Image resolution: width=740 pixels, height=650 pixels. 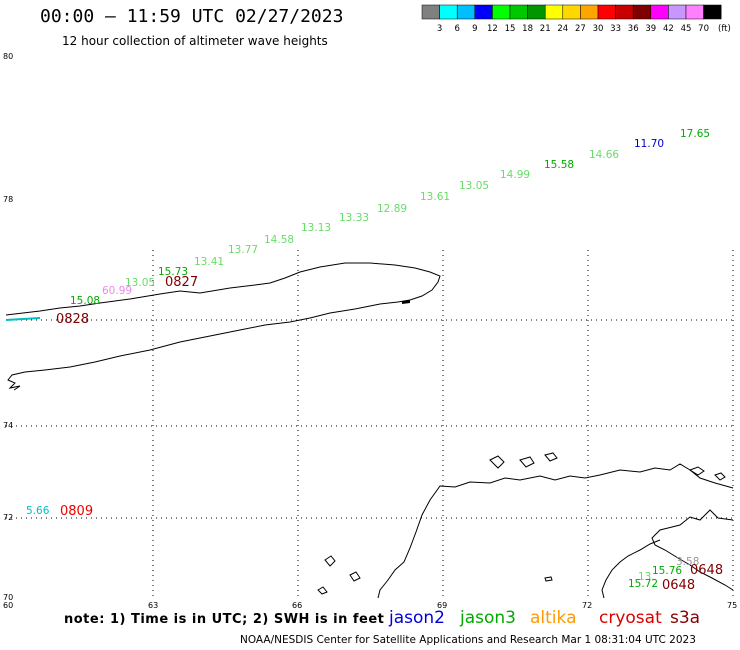 I want to click on wave-height-label: 15.76, so click(x=667, y=571).